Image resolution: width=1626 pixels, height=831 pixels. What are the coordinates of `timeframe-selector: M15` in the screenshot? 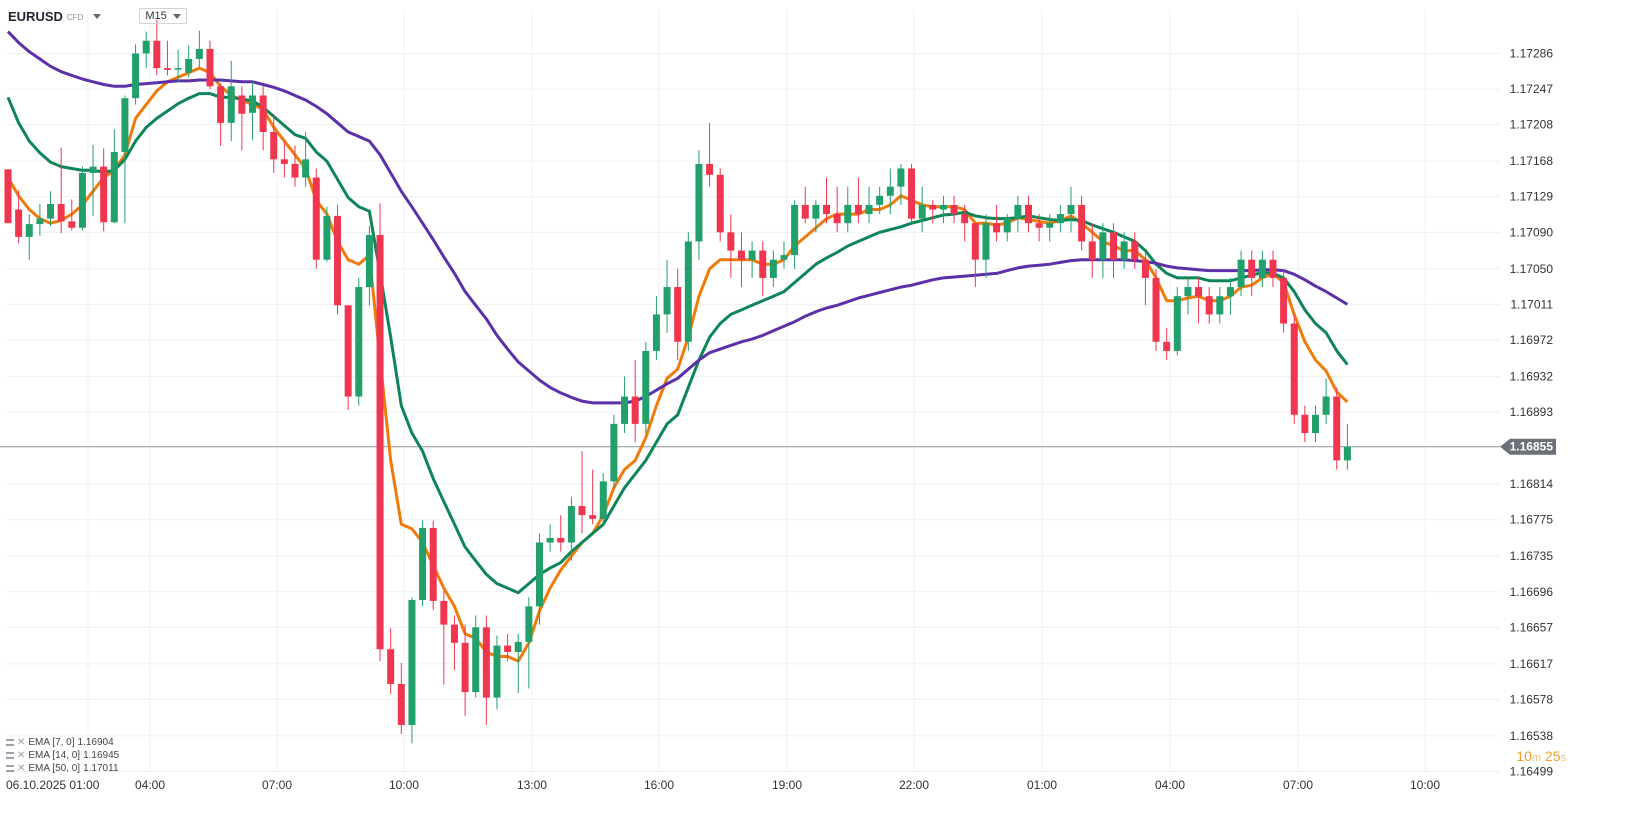 It's located at (163, 16).